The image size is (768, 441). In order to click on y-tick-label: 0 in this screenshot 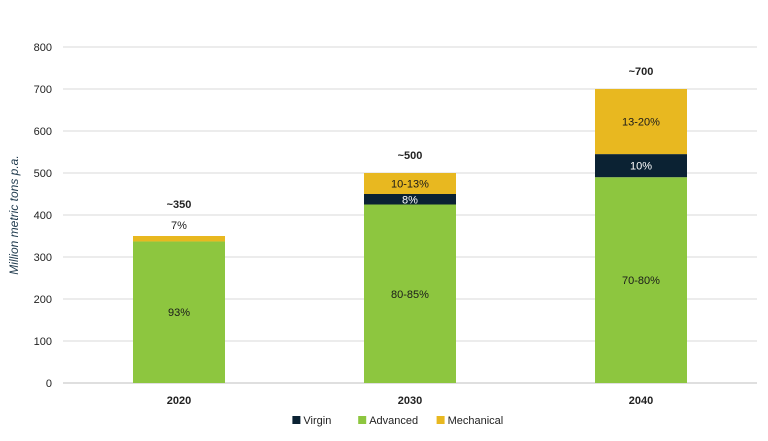, I will do `click(49, 384)`.